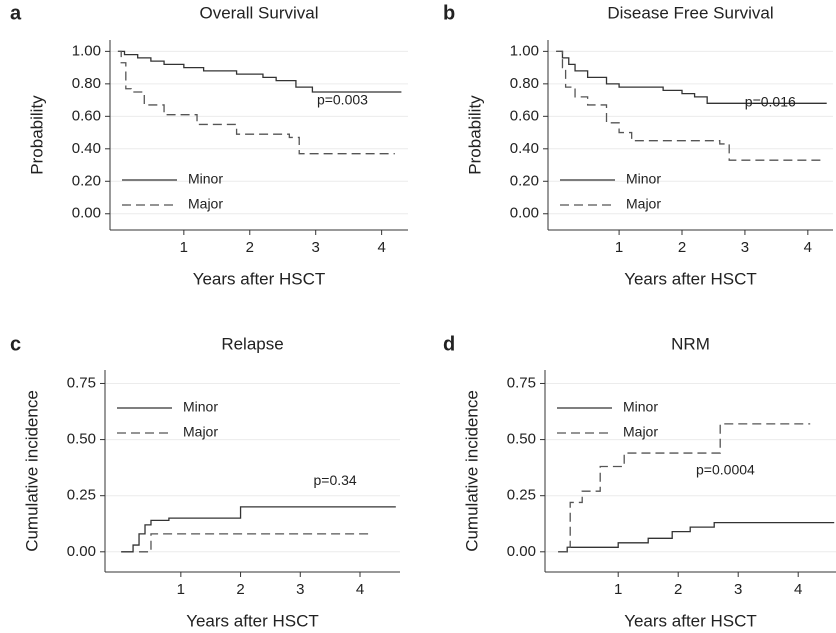 The width and height of the screenshot is (836, 633). What do you see at coordinates (770, 101) in the screenshot?
I see `p-value: p=0.016` at bounding box center [770, 101].